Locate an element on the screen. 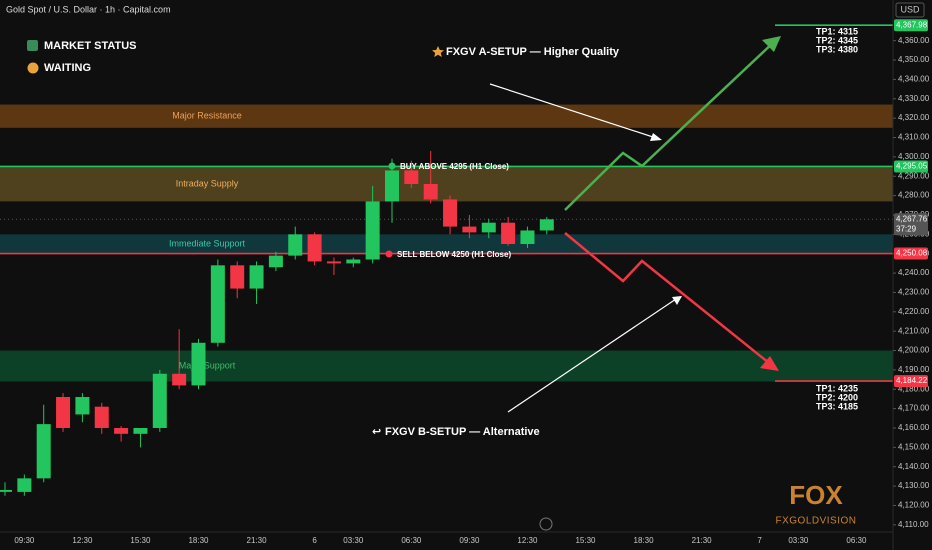  y-tick-label: 4,230.00 is located at coordinates (914, 292).